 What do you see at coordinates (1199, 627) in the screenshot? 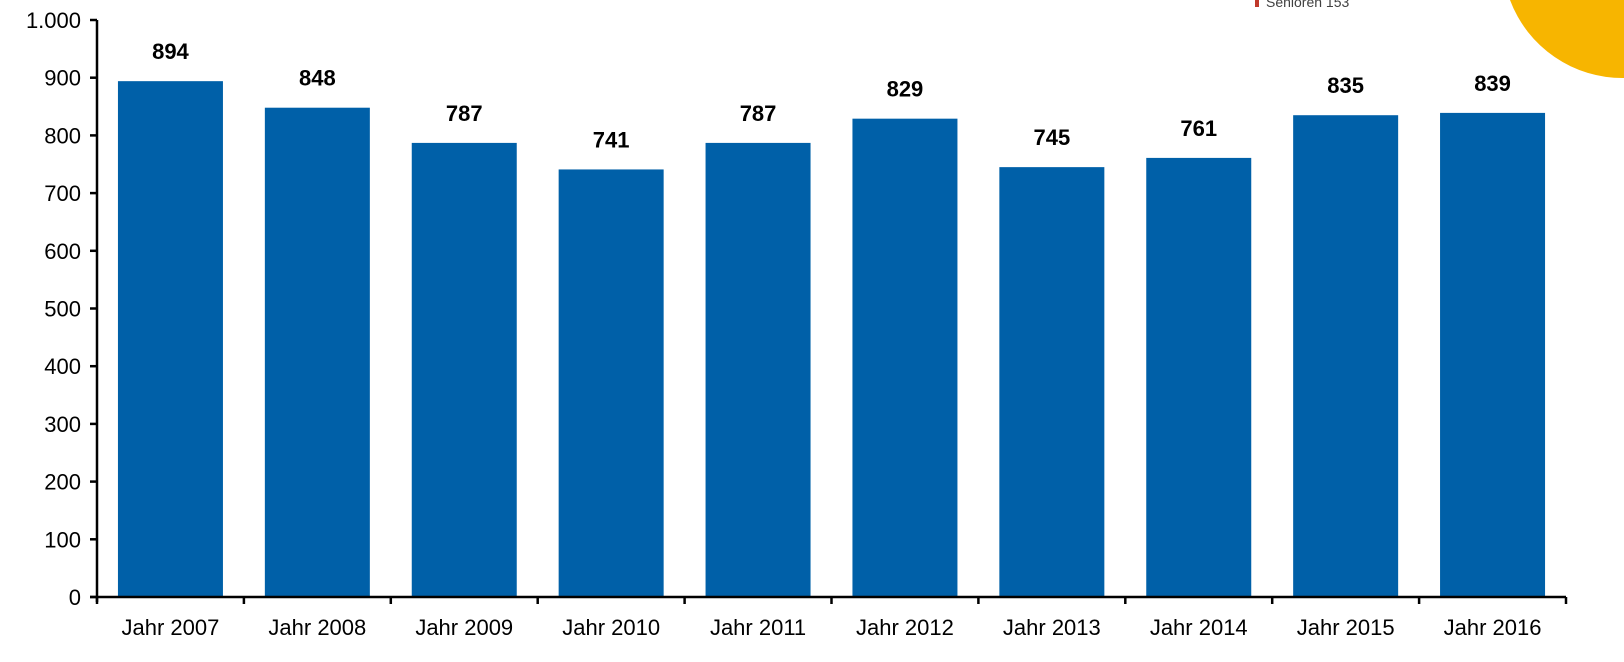
I see `x-tick-label: Jahr 2014` at bounding box center [1199, 627].